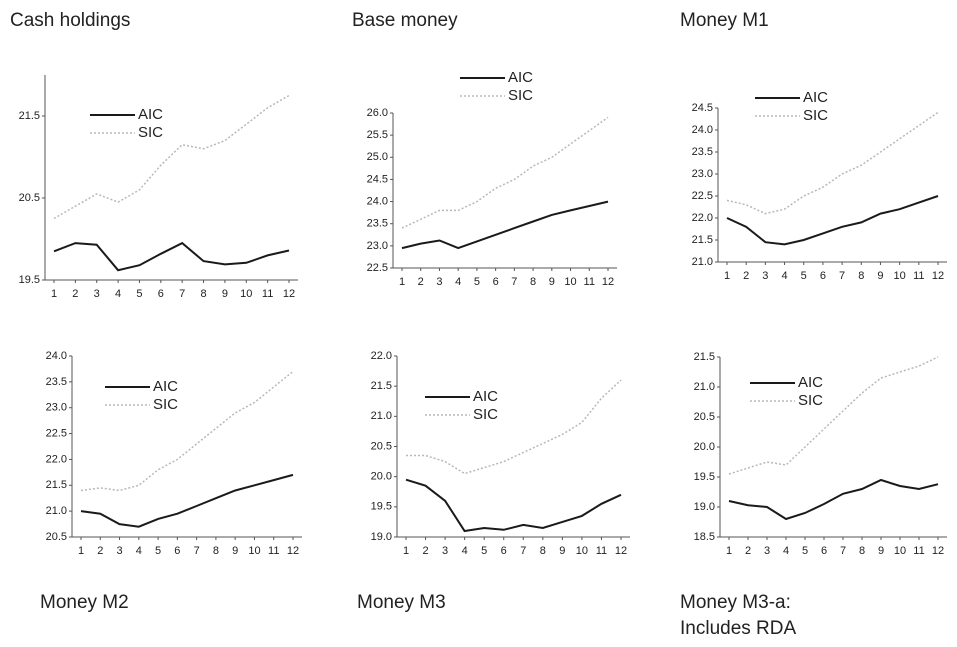 This screenshot has height=647, width=957. I want to click on chart-title: Cash holdings, so click(70, 20).